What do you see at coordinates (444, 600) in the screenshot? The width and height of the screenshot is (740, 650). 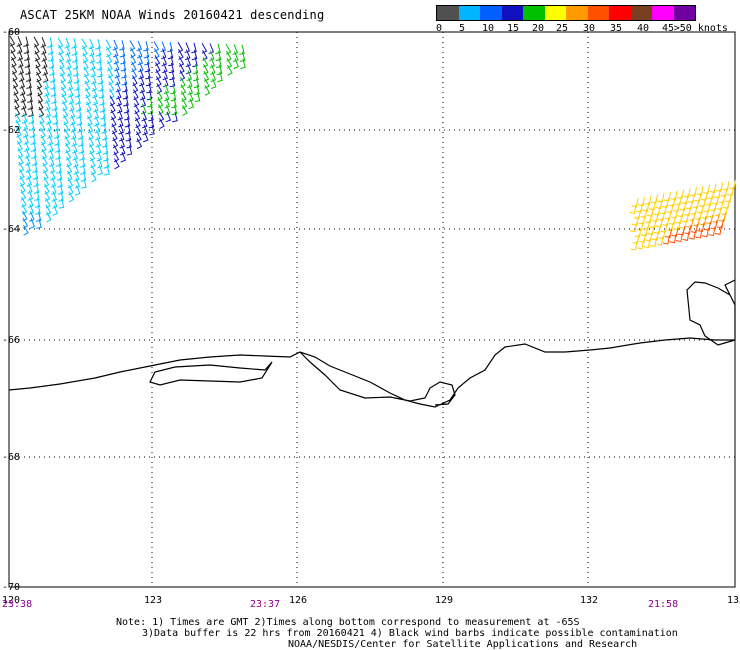 I see `lon-tick-label: 129` at bounding box center [444, 600].